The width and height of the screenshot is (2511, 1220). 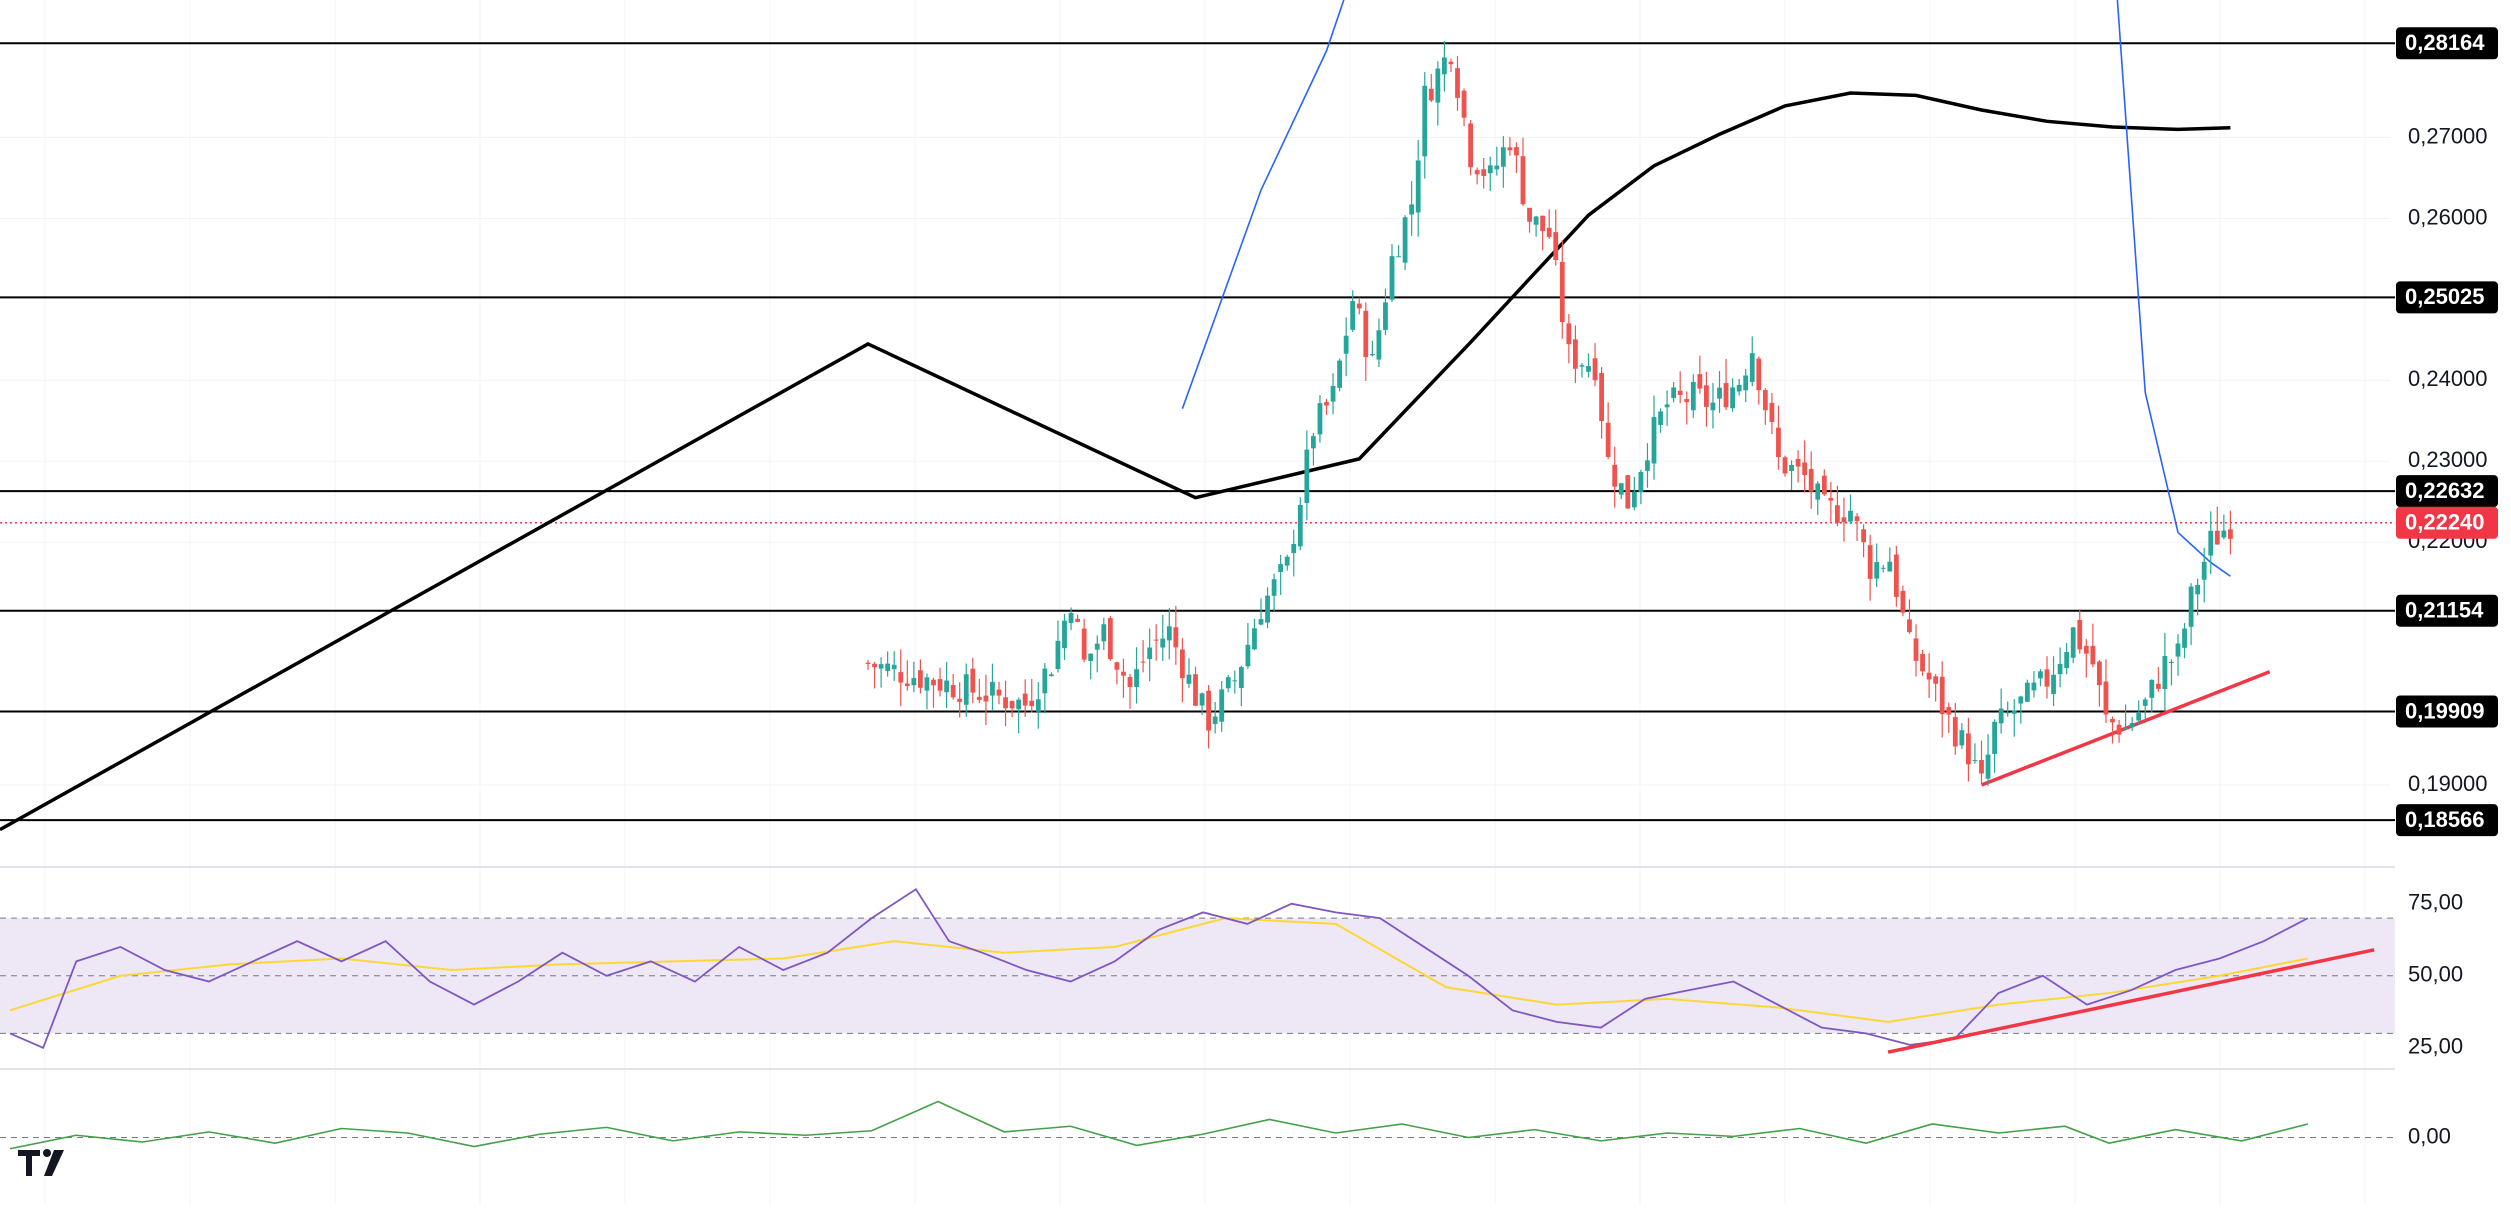 I want to click on tradingview-logo-icon, so click(x=41, y=1162).